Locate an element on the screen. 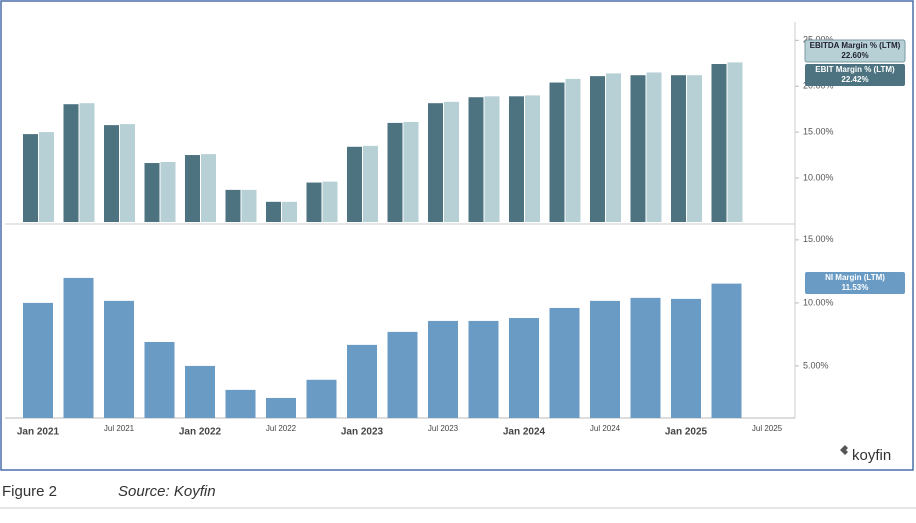 This screenshot has width=916, height=523. x-tick-label: Jan 2022 is located at coordinates (200, 432).